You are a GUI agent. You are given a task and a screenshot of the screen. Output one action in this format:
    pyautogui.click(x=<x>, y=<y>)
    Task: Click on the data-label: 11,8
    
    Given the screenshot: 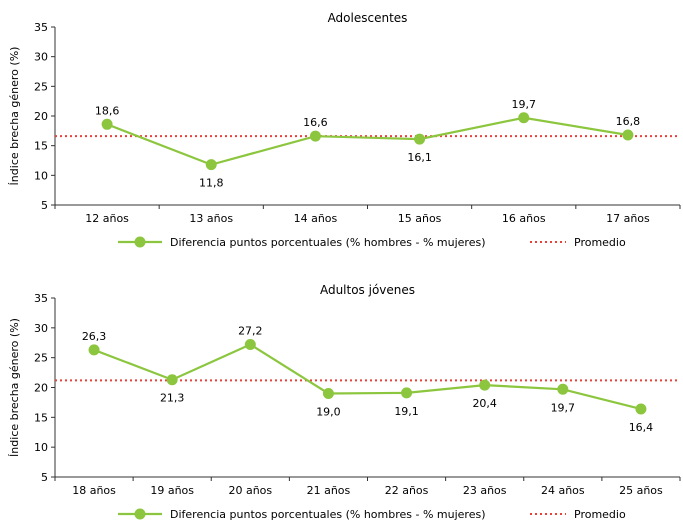 What is the action you would take?
    pyautogui.click(x=211, y=183)
    